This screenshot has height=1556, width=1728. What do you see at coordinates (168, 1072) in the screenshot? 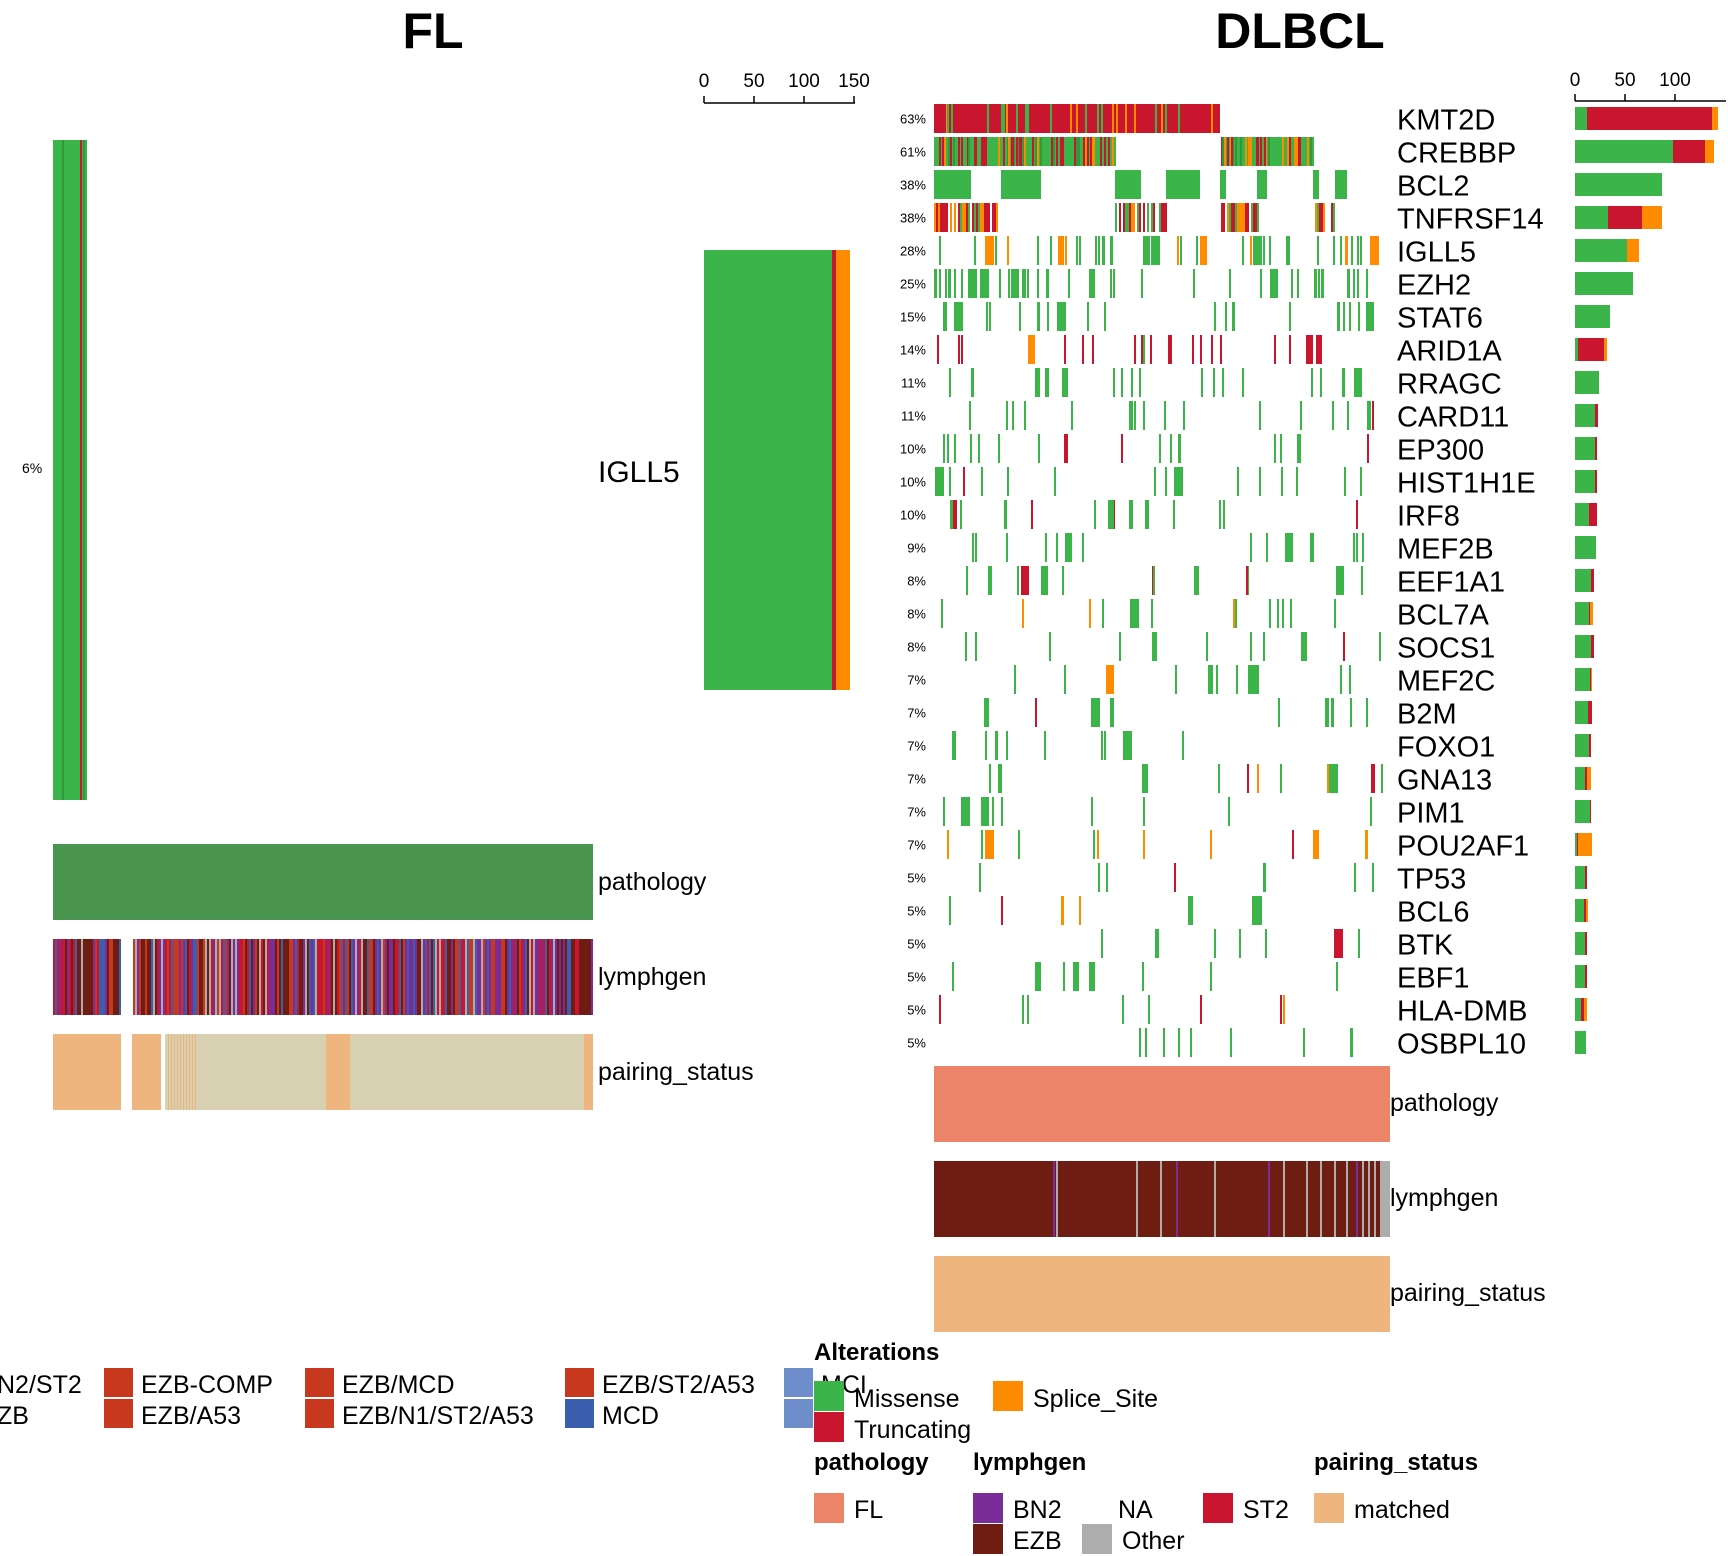
I see `fl-pairing-stripe` at bounding box center [168, 1072].